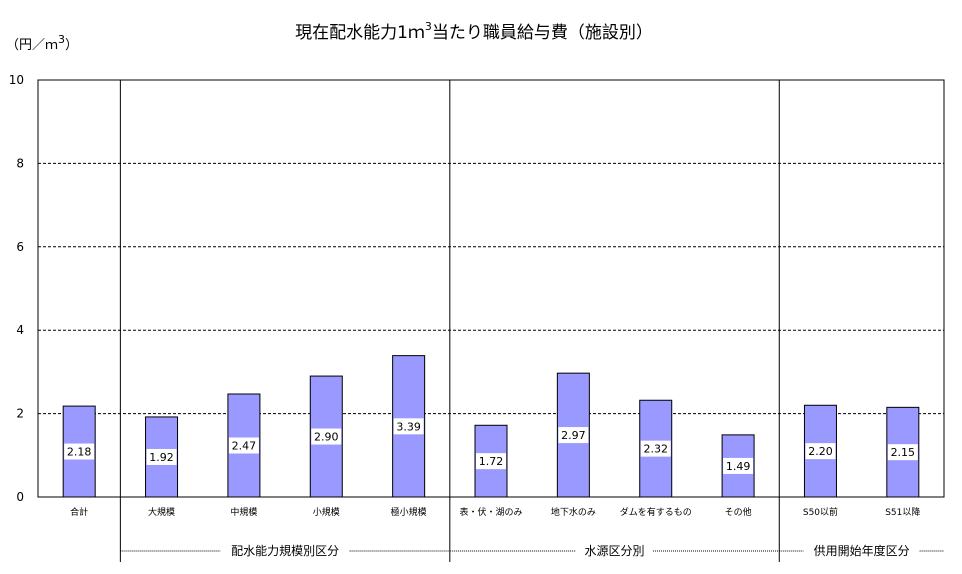  Describe the element at coordinates (820, 512) in the screenshot. I see `x-tick-label: S50以前` at that location.